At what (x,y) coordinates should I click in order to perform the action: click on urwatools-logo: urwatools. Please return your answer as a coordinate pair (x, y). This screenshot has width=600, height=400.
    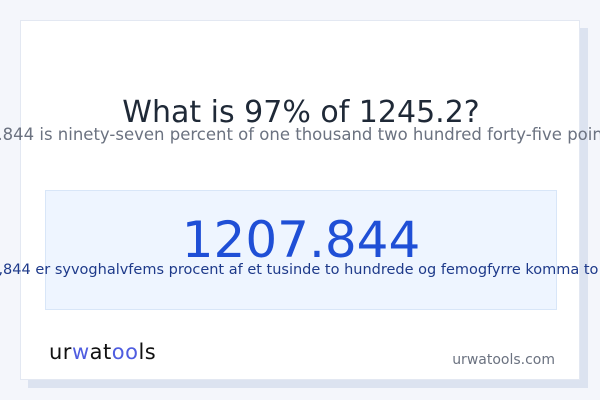
    Looking at the image, I should click on (103, 352).